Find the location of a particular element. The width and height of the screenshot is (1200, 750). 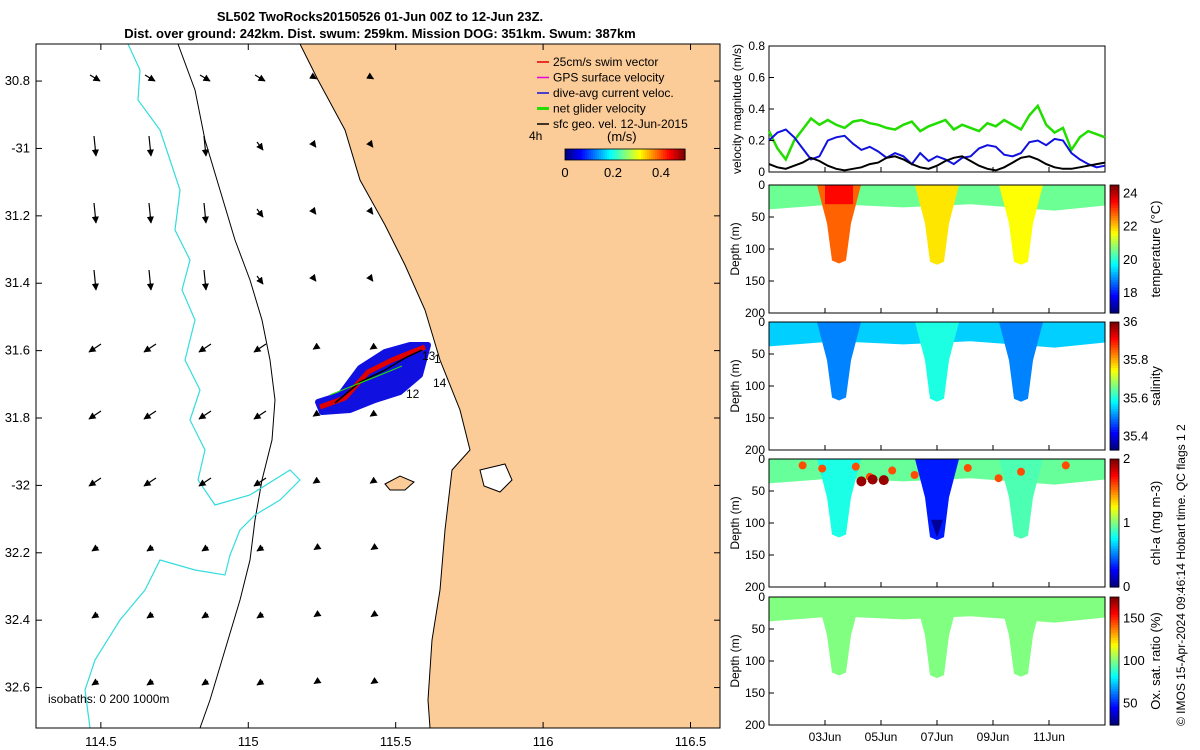

day-label: 13 is located at coordinates (429, 356).